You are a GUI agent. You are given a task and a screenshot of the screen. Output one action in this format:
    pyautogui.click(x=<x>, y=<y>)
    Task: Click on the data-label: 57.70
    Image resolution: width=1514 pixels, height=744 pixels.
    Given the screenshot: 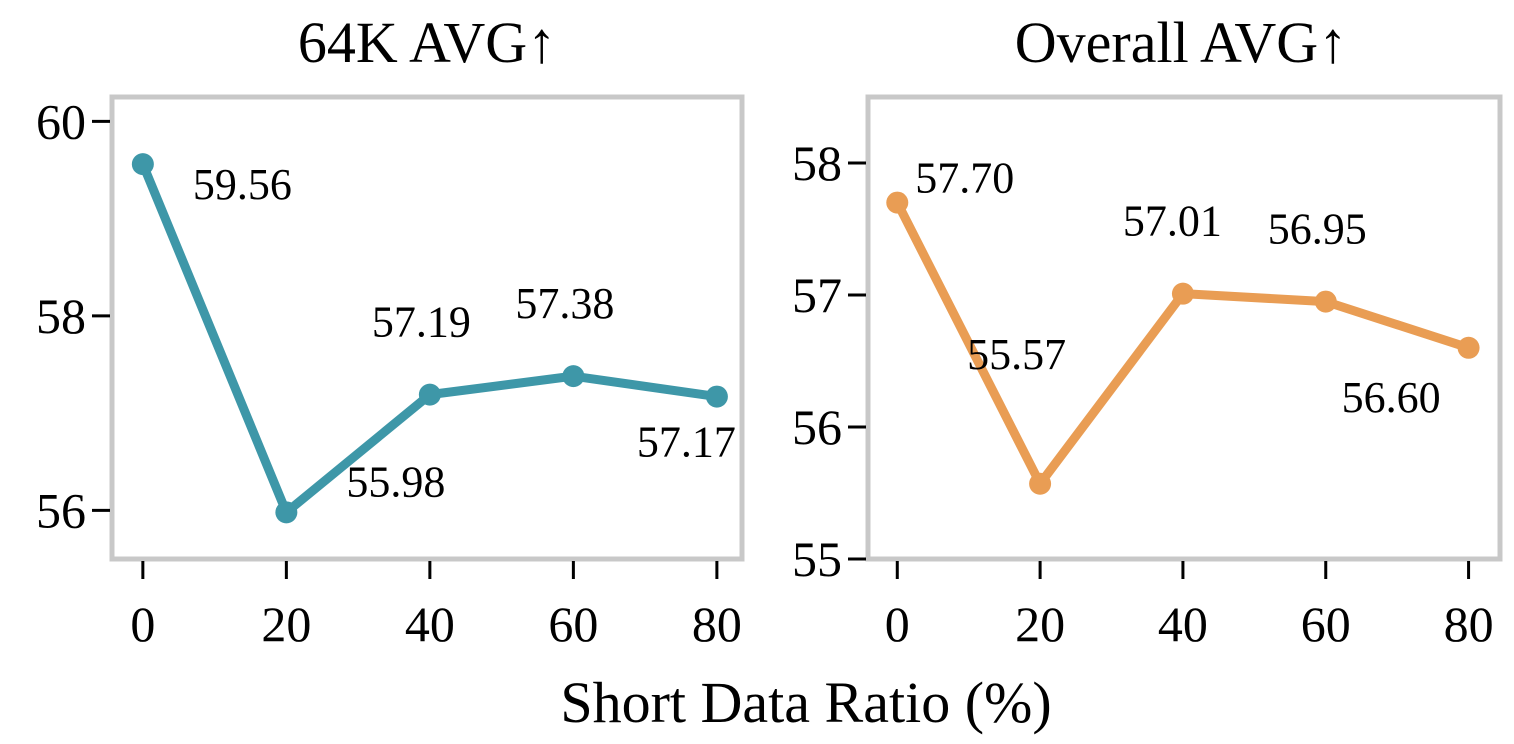 What is the action you would take?
    pyautogui.click(x=964, y=178)
    